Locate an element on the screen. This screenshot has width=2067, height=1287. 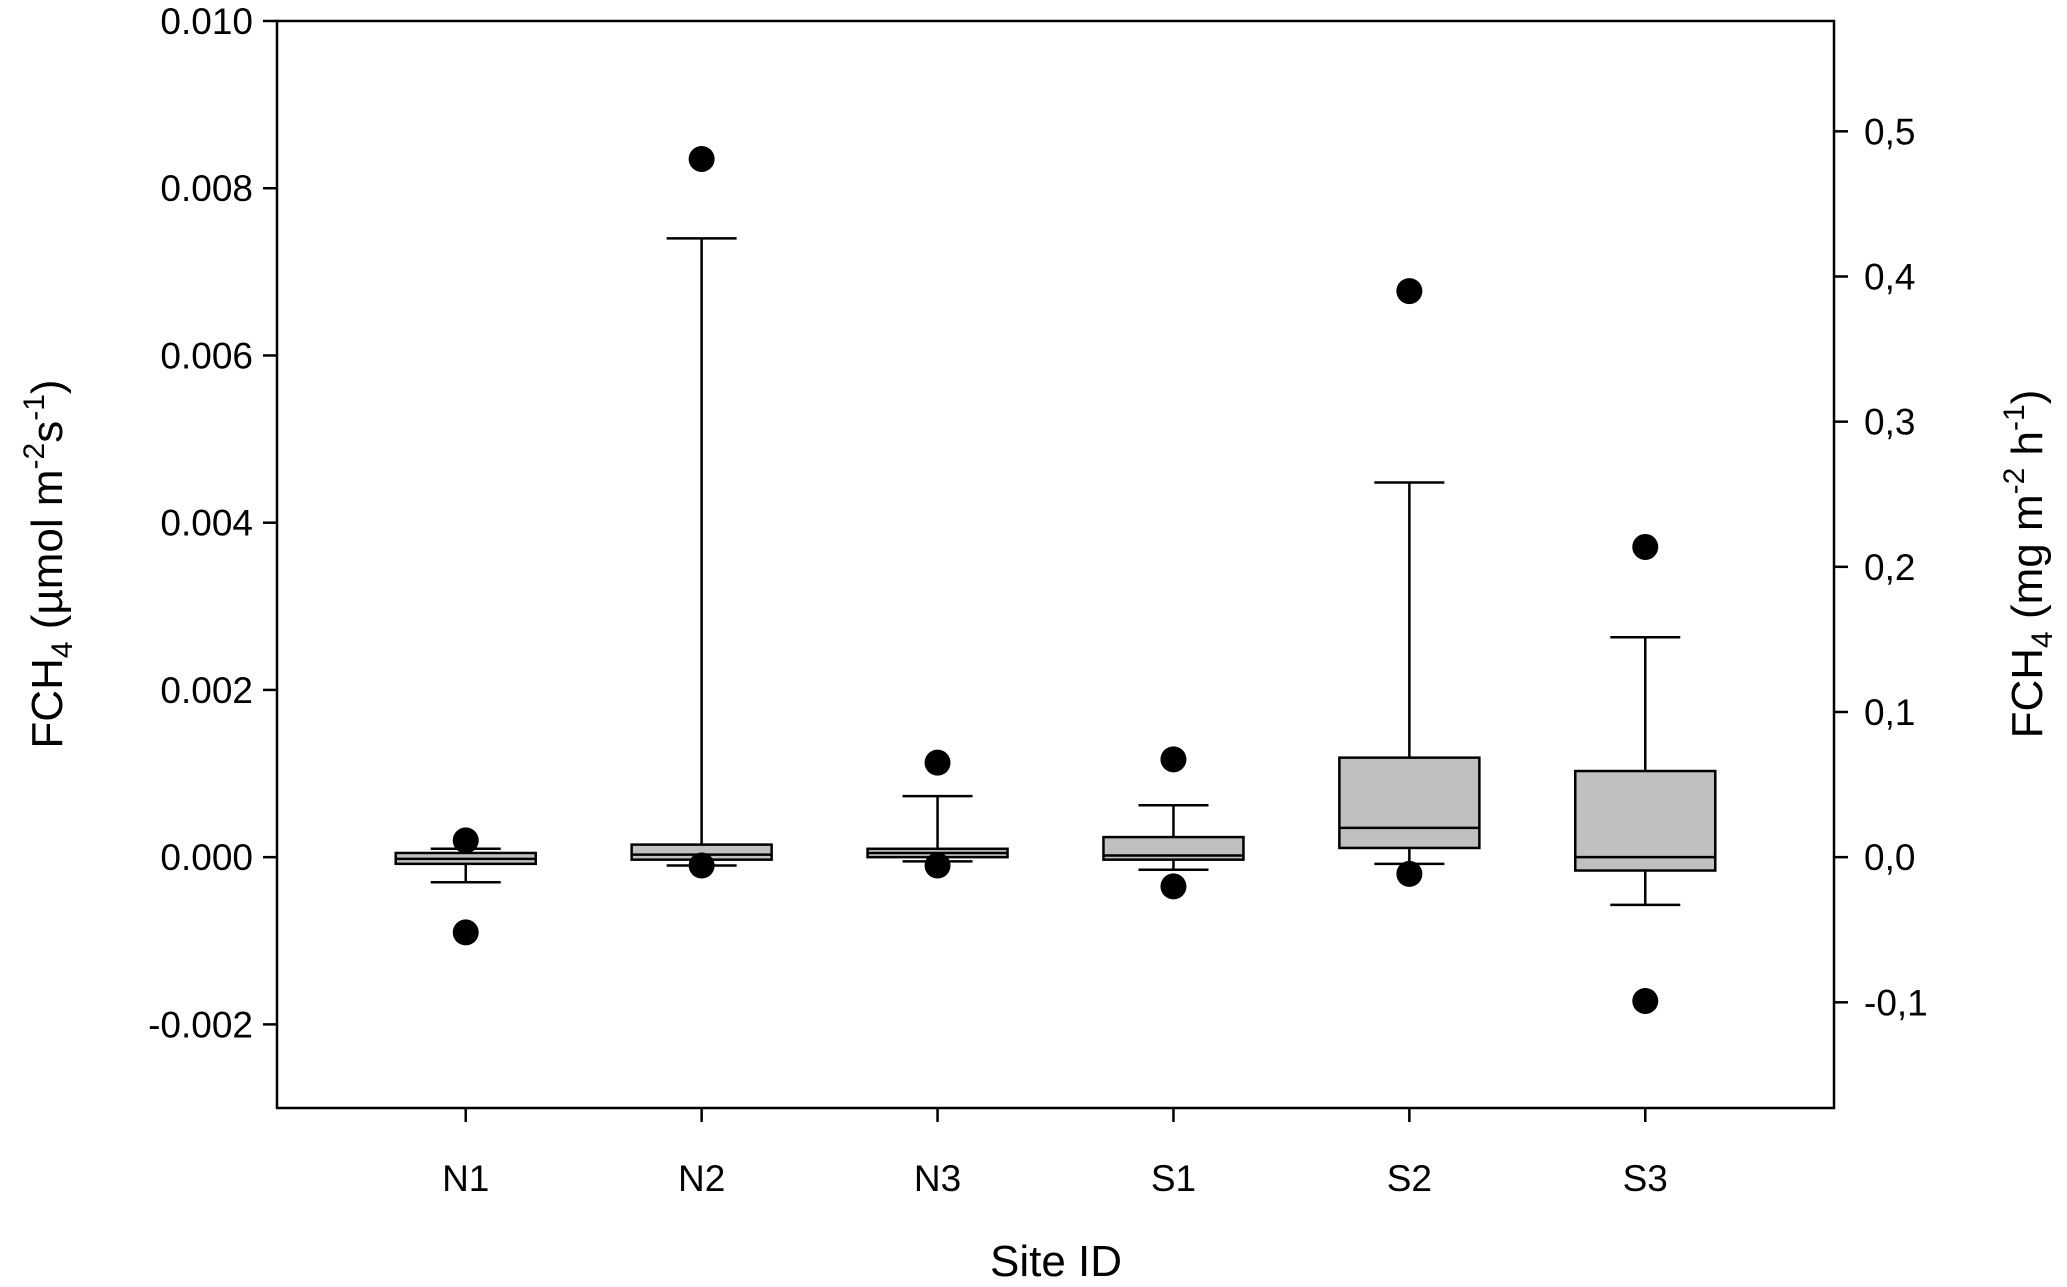
y-tick-label: -0.002 is located at coordinates (200, 1024).